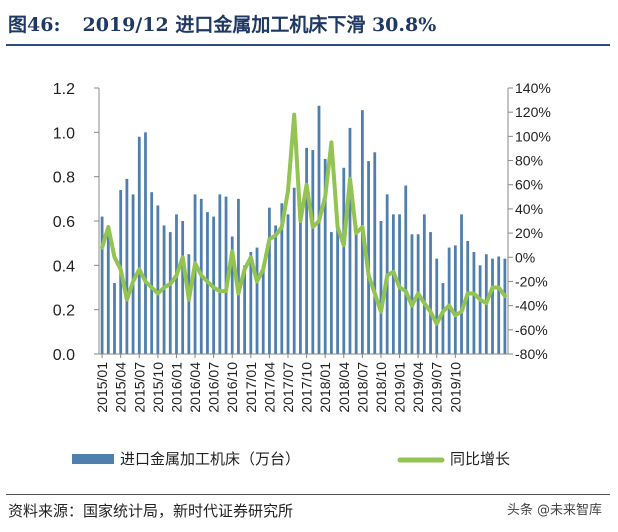  I want to click on x-tick-label: 2018/10, so click(381, 387).